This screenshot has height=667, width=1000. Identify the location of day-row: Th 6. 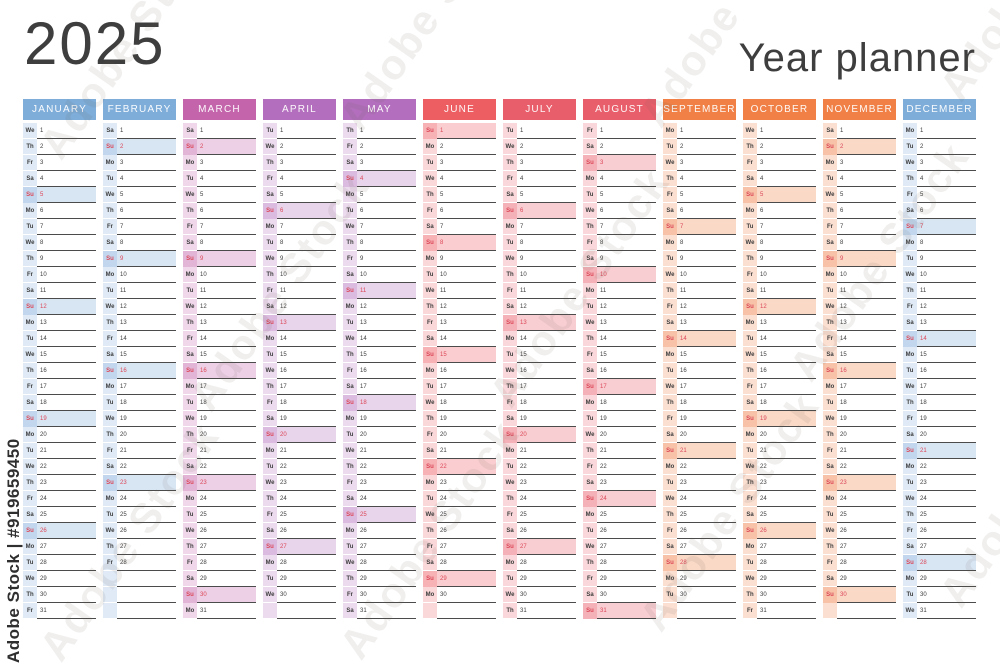
(139, 211).